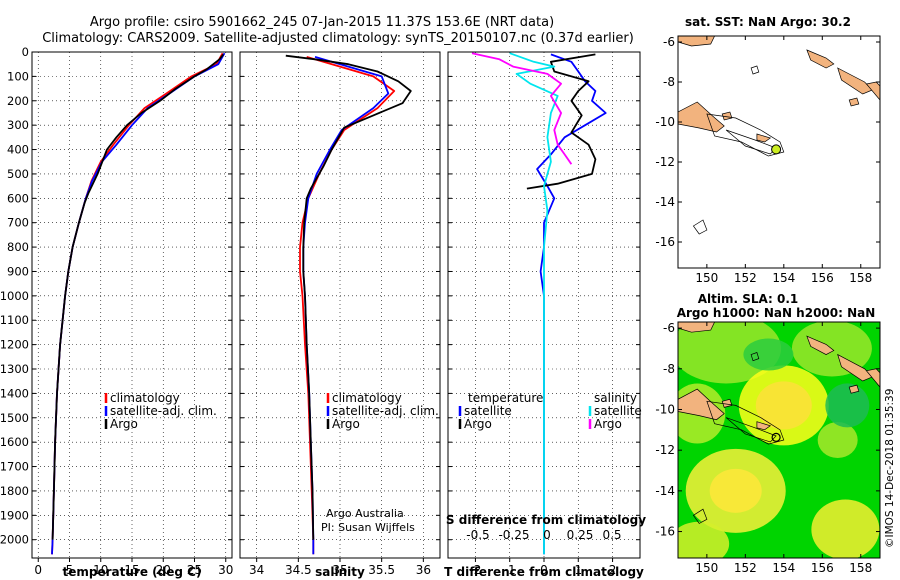 This screenshot has width=900, height=580. What do you see at coordinates (18, 101) in the screenshot?
I see `y-tick-label: 200` at bounding box center [18, 101].